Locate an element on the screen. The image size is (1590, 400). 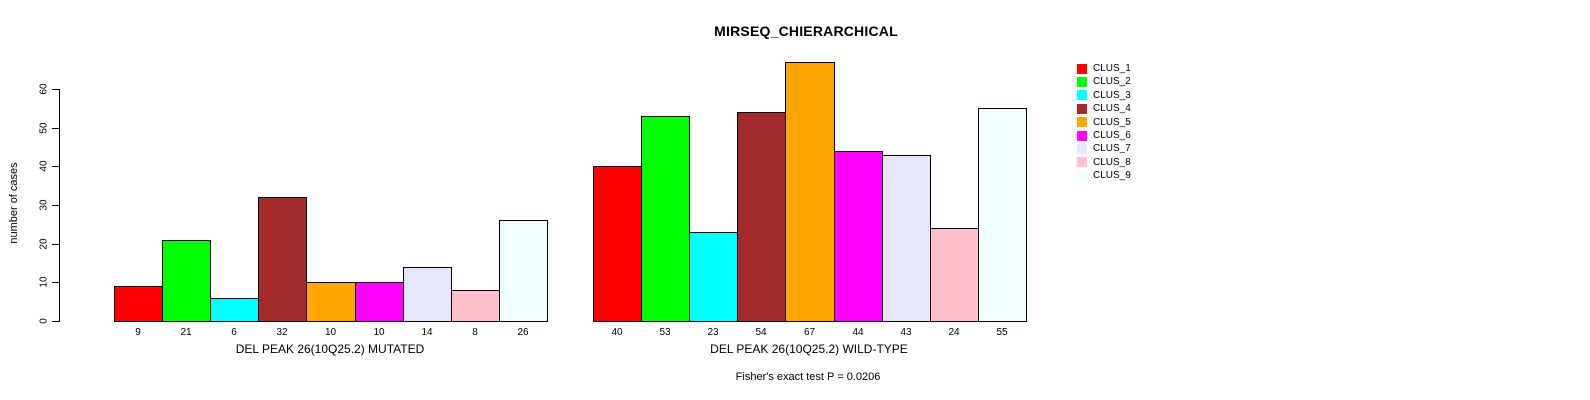
bar-value-label: 43 is located at coordinates (906, 332).